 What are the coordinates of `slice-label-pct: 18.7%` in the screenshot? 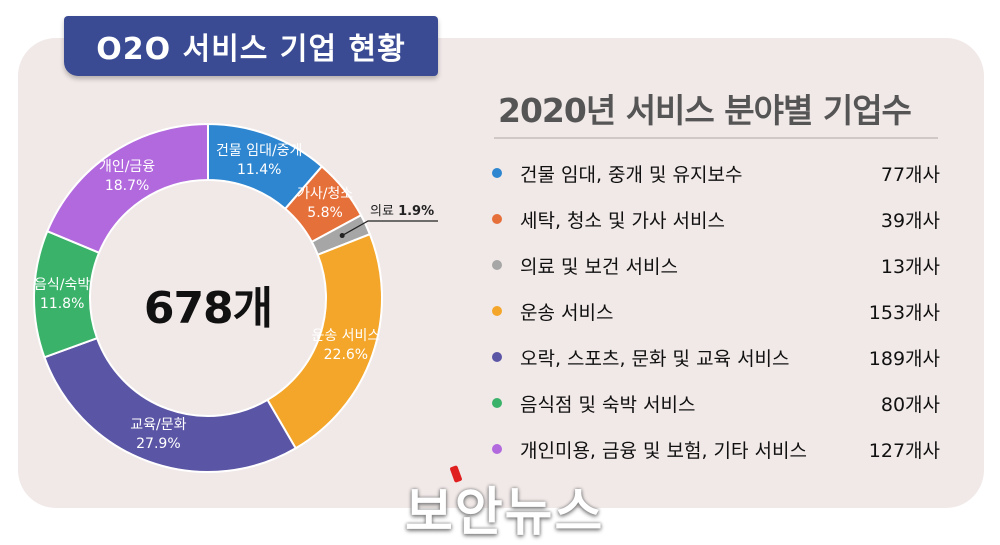 It's located at (127, 185).